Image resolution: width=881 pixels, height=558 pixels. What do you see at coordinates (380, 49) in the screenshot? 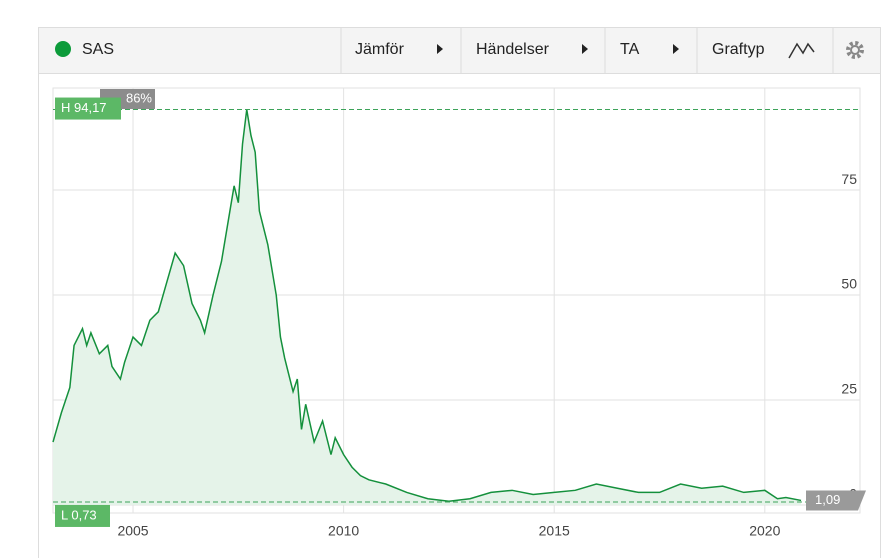
I see `compare-button: Jämför` at bounding box center [380, 49].